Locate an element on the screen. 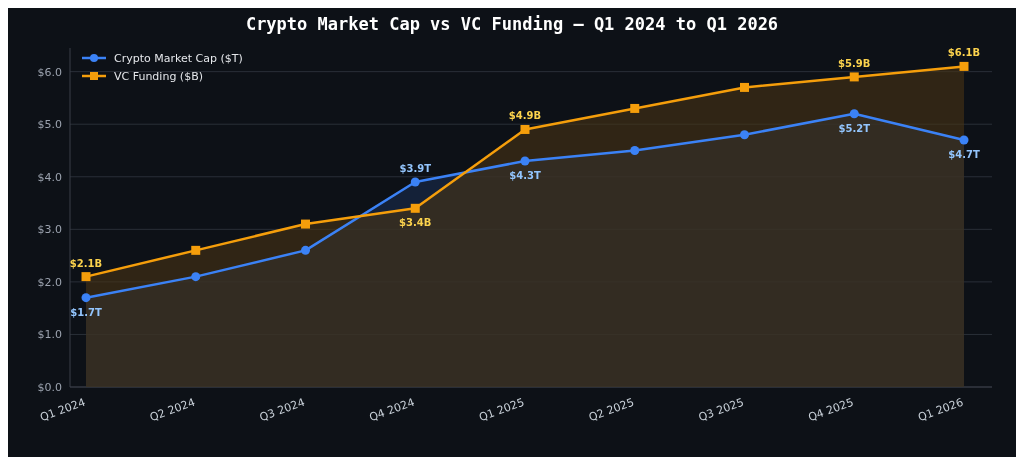 This screenshot has width=1024, height=465. x-tick-label: Q4 2024 is located at coordinates (392, 409).